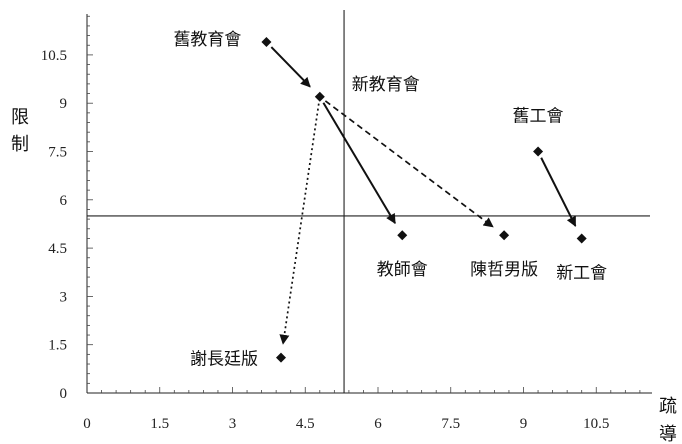 The width and height of the screenshot is (682, 444). I want to click on x-tick-label: 7.5, so click(450, 424).